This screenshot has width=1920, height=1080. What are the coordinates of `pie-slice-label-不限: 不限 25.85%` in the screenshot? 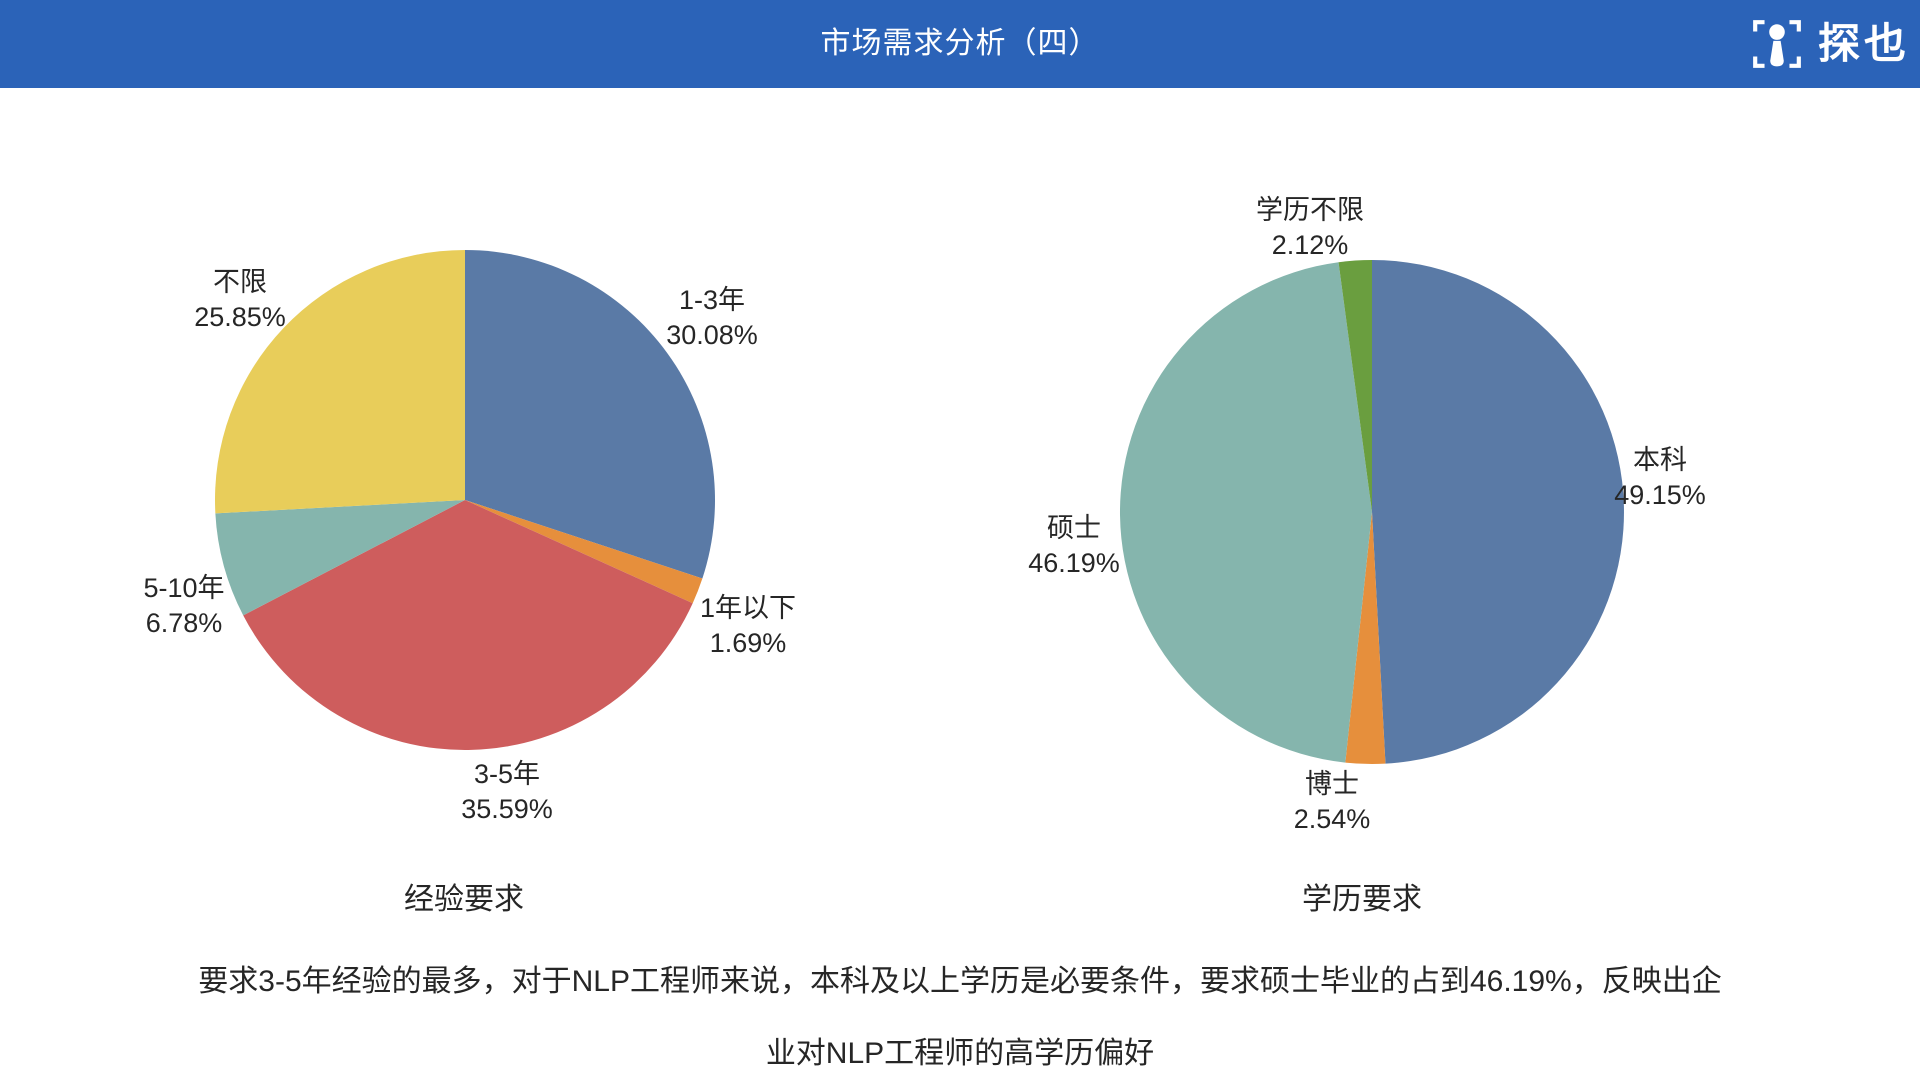 It's located at (240, 300).